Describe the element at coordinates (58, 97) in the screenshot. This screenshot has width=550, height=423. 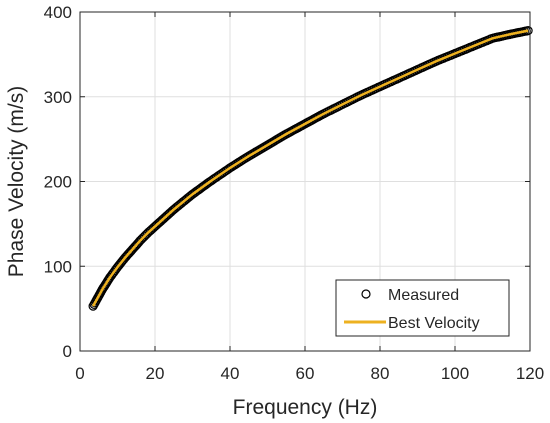
I see `y-tick-label: 300` at that location.